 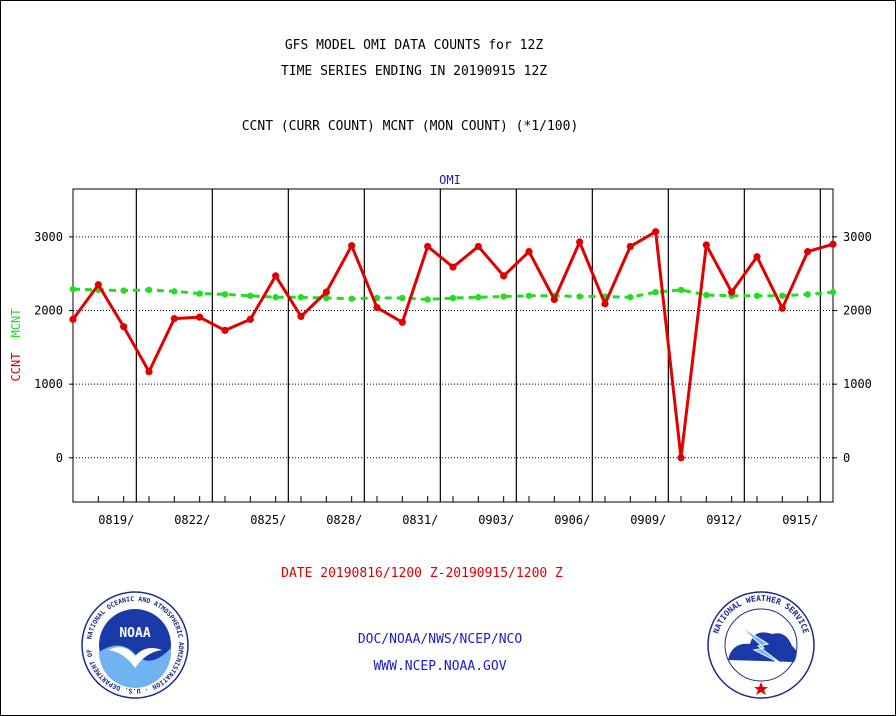 What do you see at coordinates (857, 311) in the screenshot?
I see `y-tick-label-right: 2000` at bounding box center [857, 311].